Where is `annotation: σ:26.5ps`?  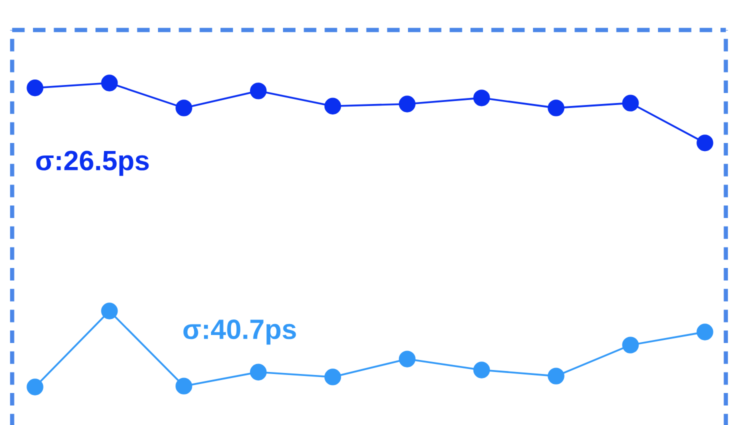
annotation: σ:26.5ps is located at coordinates (92, 163).